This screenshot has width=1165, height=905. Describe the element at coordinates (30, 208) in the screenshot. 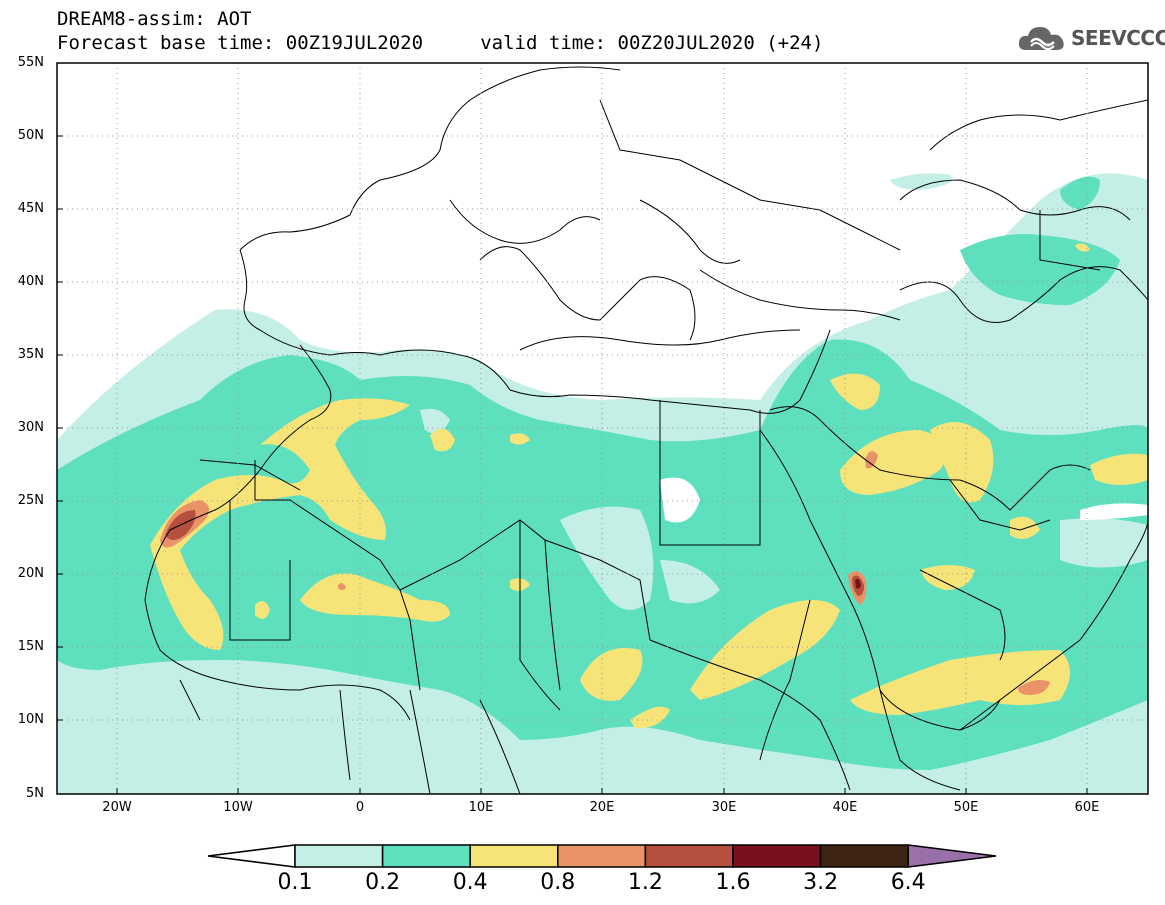

I see `lat-label: 45N` at that location.